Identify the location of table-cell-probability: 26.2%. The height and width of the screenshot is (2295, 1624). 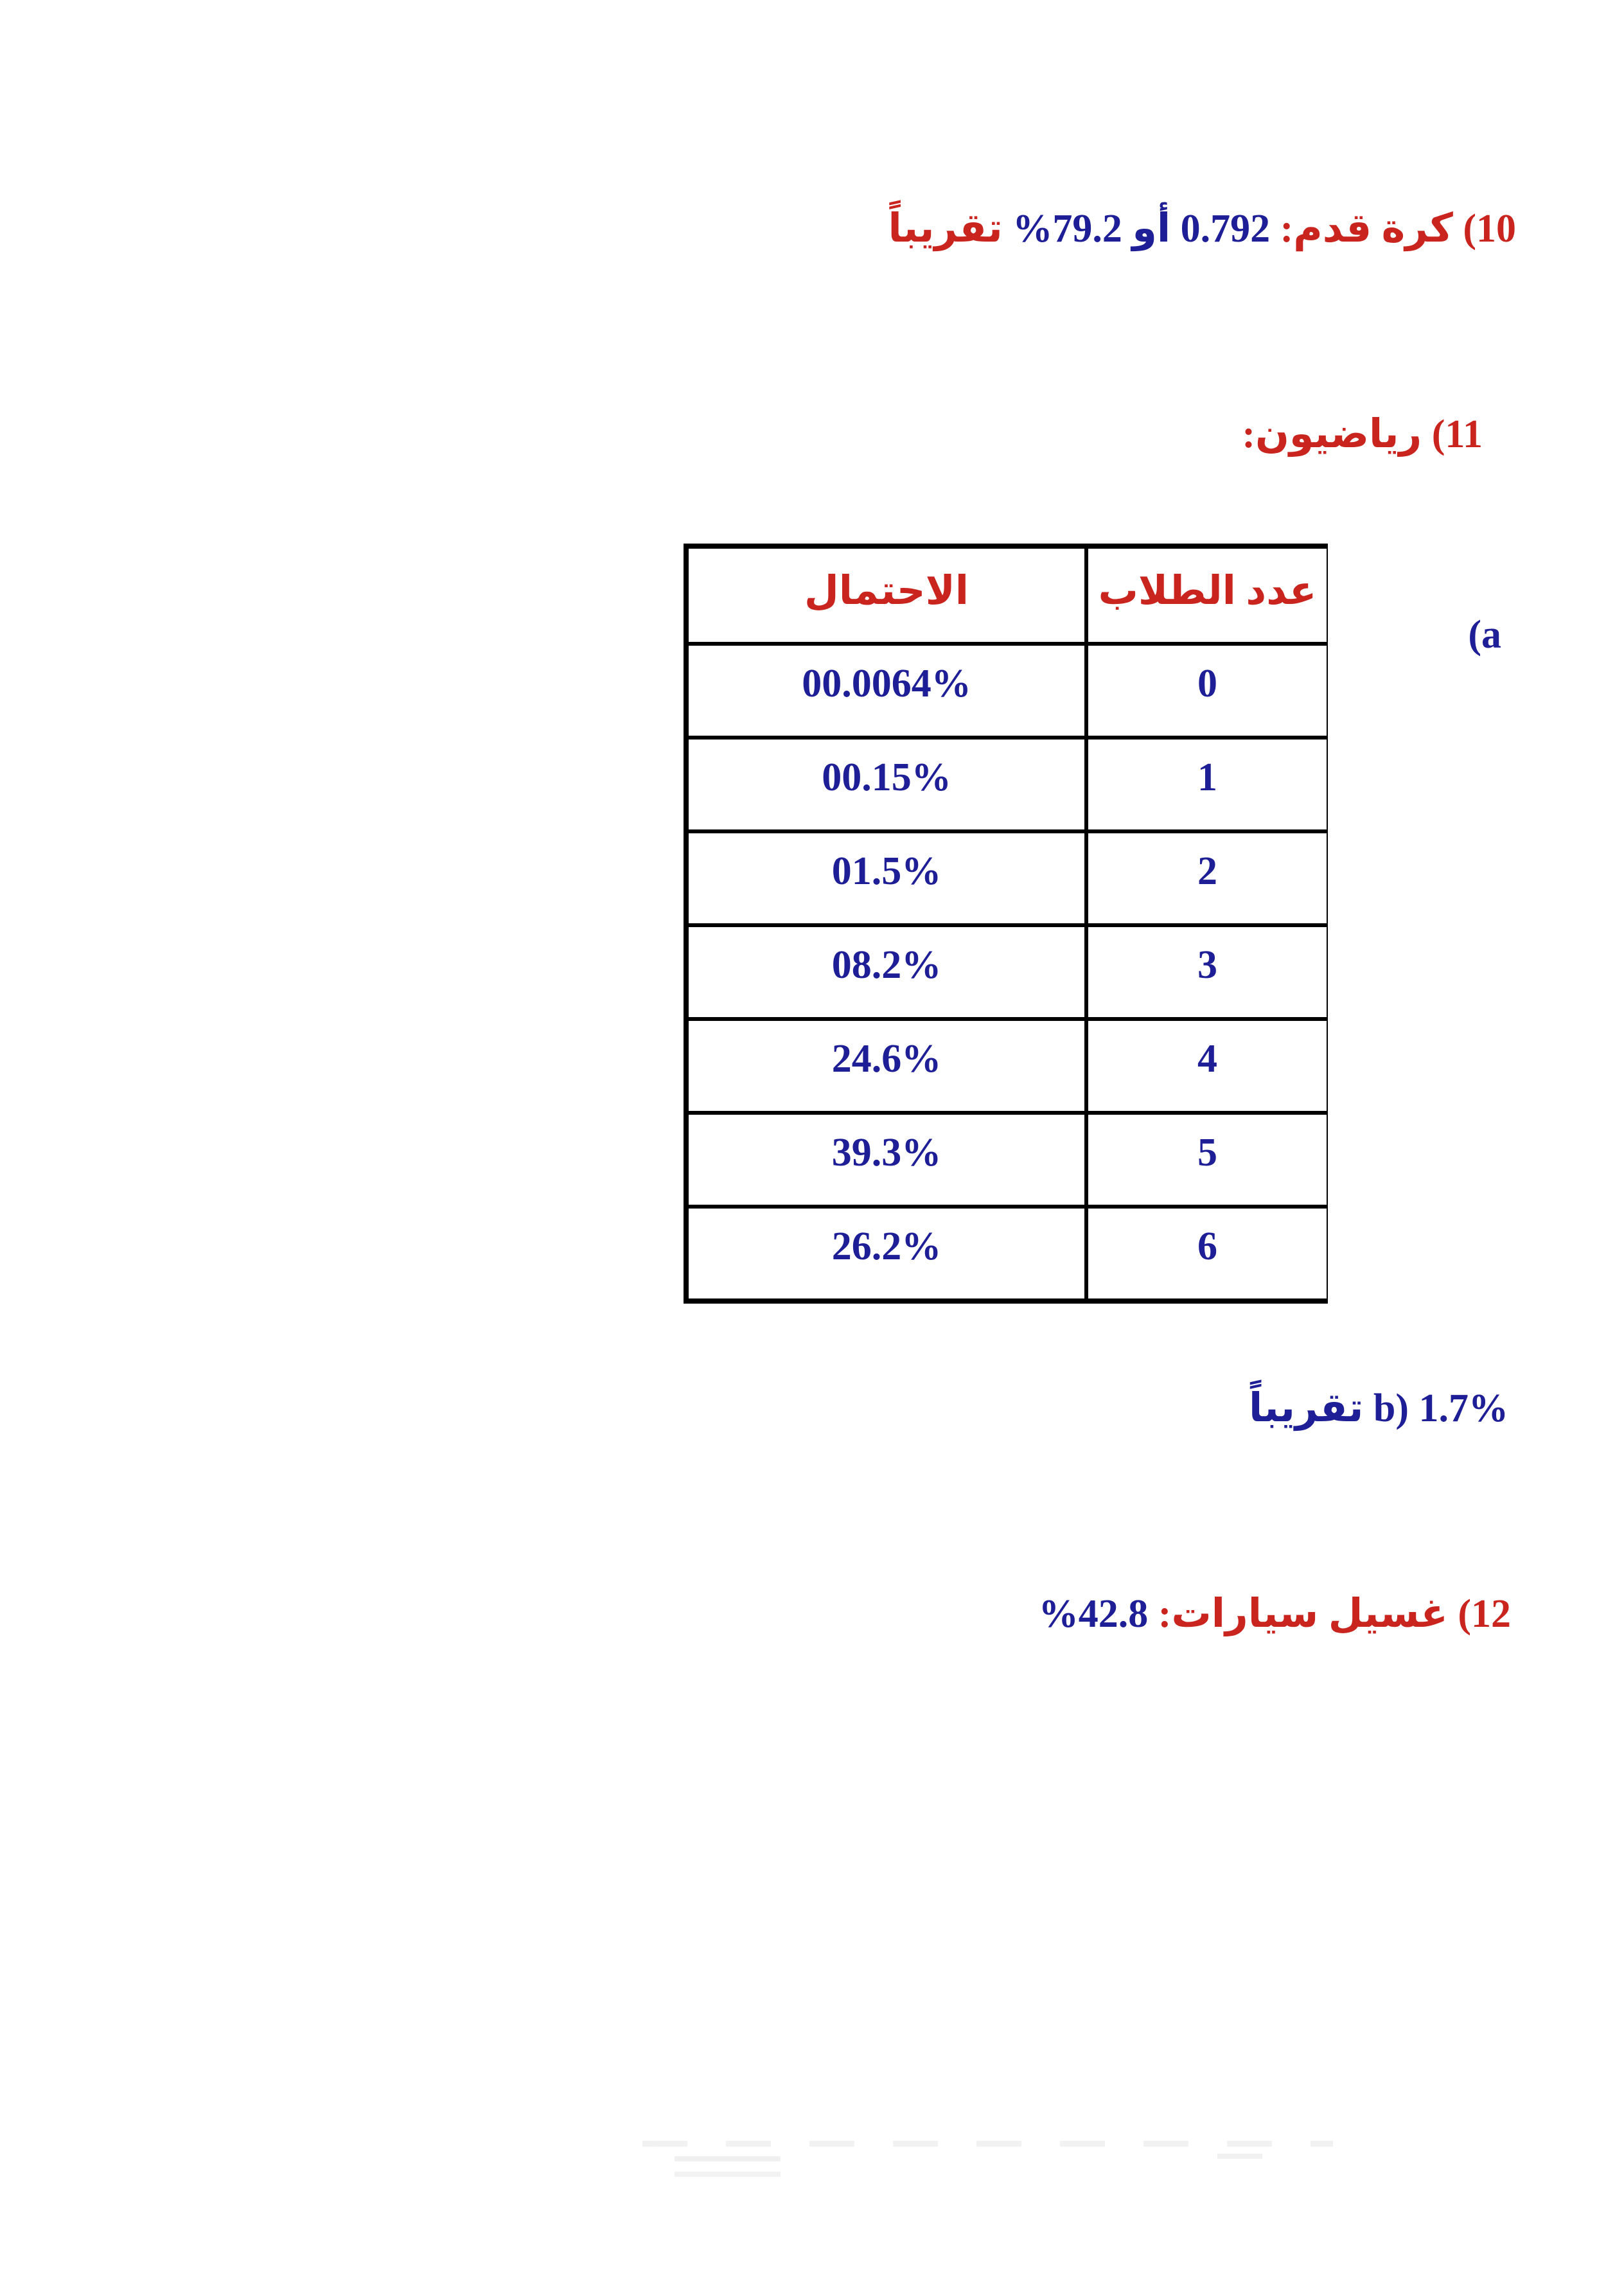
(887, 1253).